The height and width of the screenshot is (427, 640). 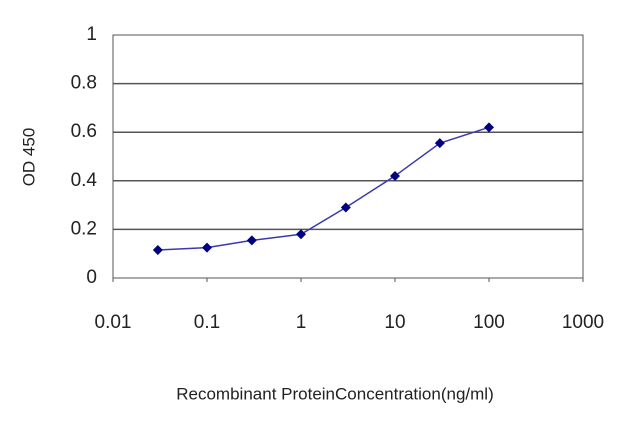 I want to click on x-tick-label: 0.01, so click(x=113, y=322).